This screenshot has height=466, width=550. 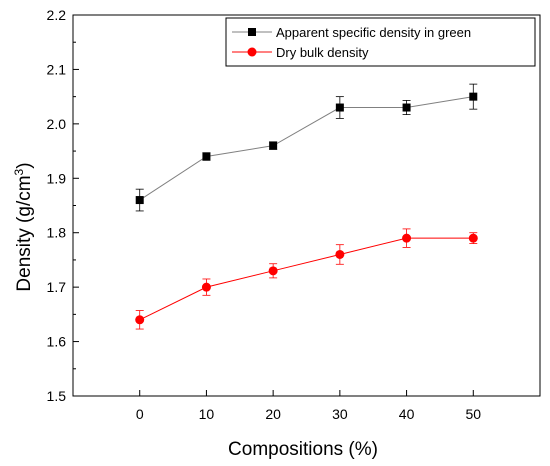 I want to click on y-axis-title-close: ), so click(x=24, y=165).